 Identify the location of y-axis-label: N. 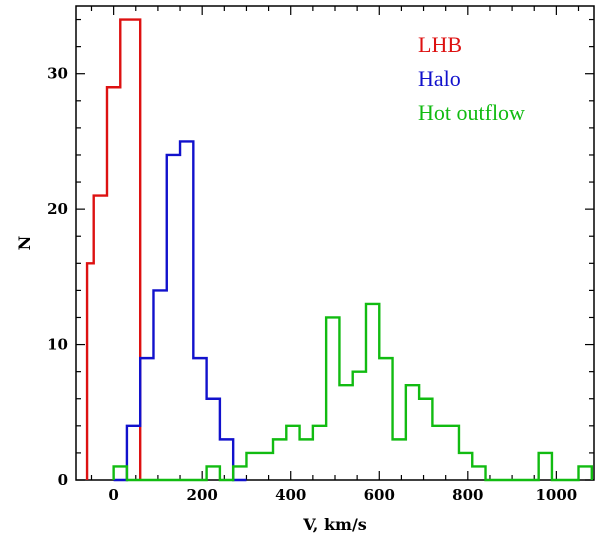
(24, 243).